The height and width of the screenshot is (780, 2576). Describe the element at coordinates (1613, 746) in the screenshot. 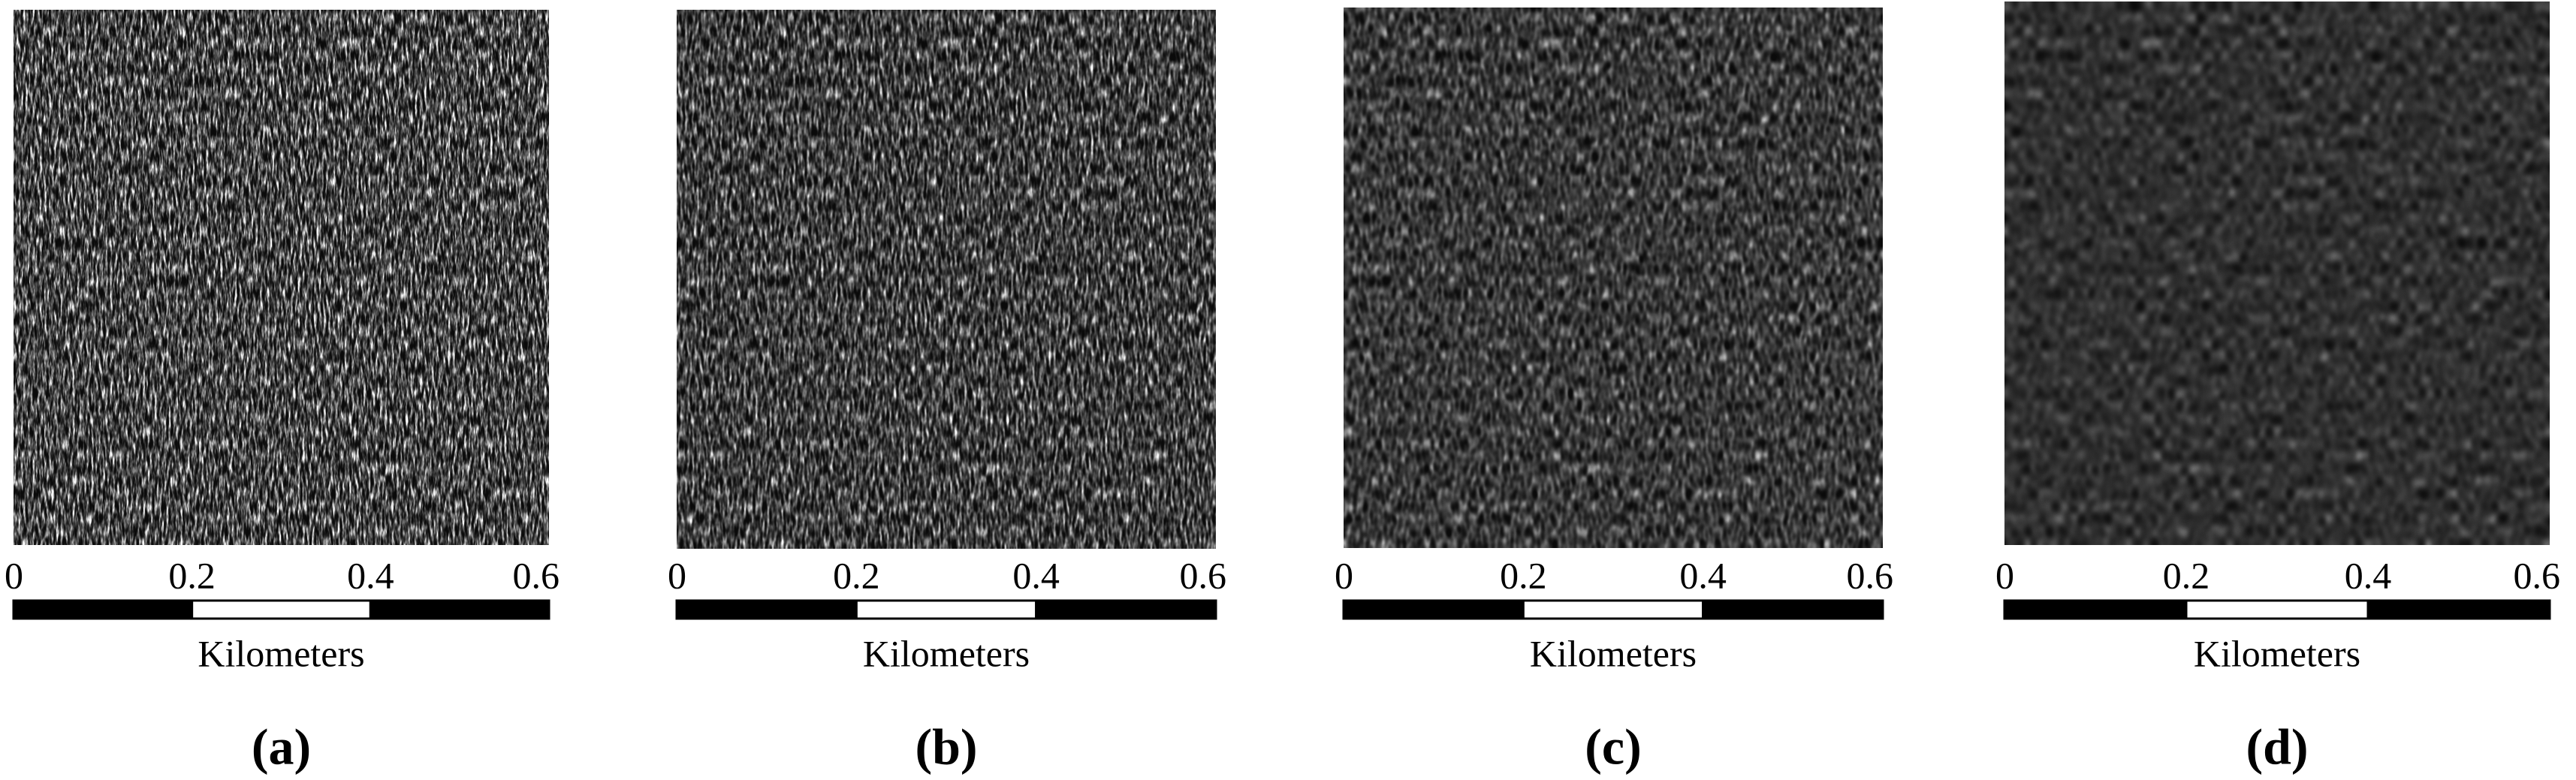

I see `panel-label: (c)` at that location.